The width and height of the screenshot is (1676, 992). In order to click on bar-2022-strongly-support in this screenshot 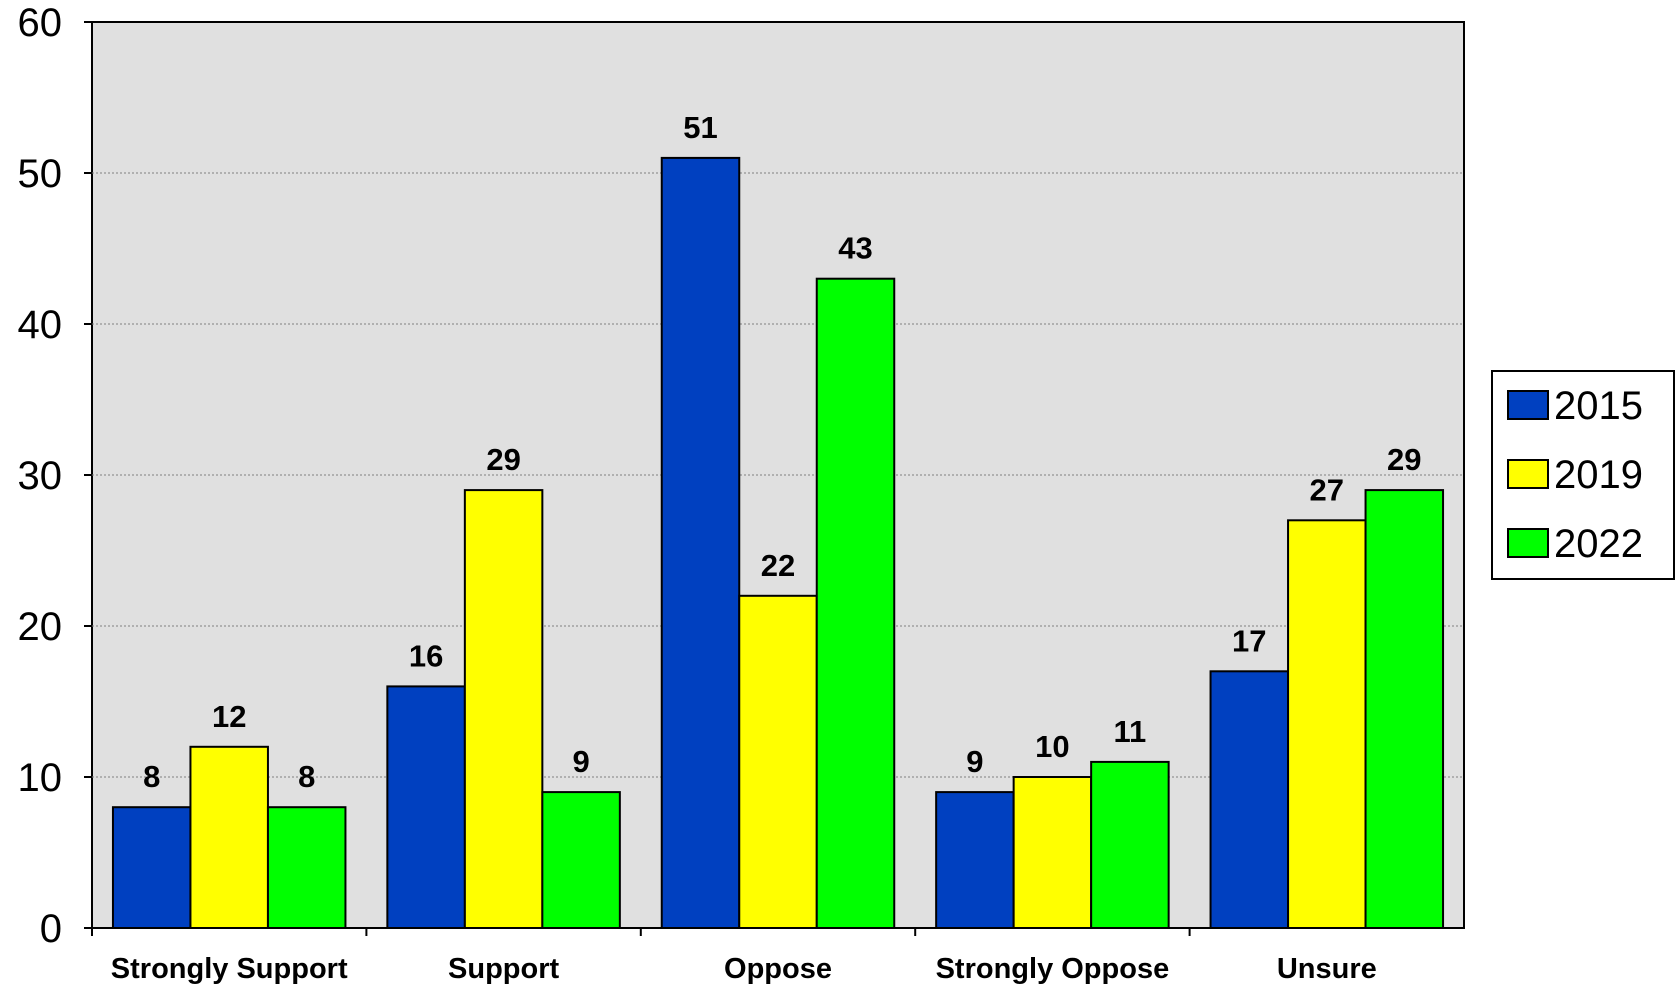, I will do `click(306, 868)`.